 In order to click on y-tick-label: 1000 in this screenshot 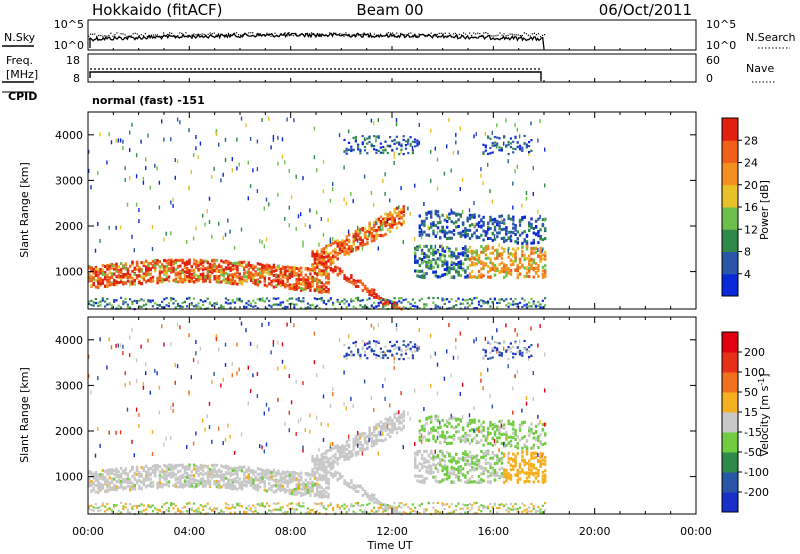, I will do `click(69, 272)`.